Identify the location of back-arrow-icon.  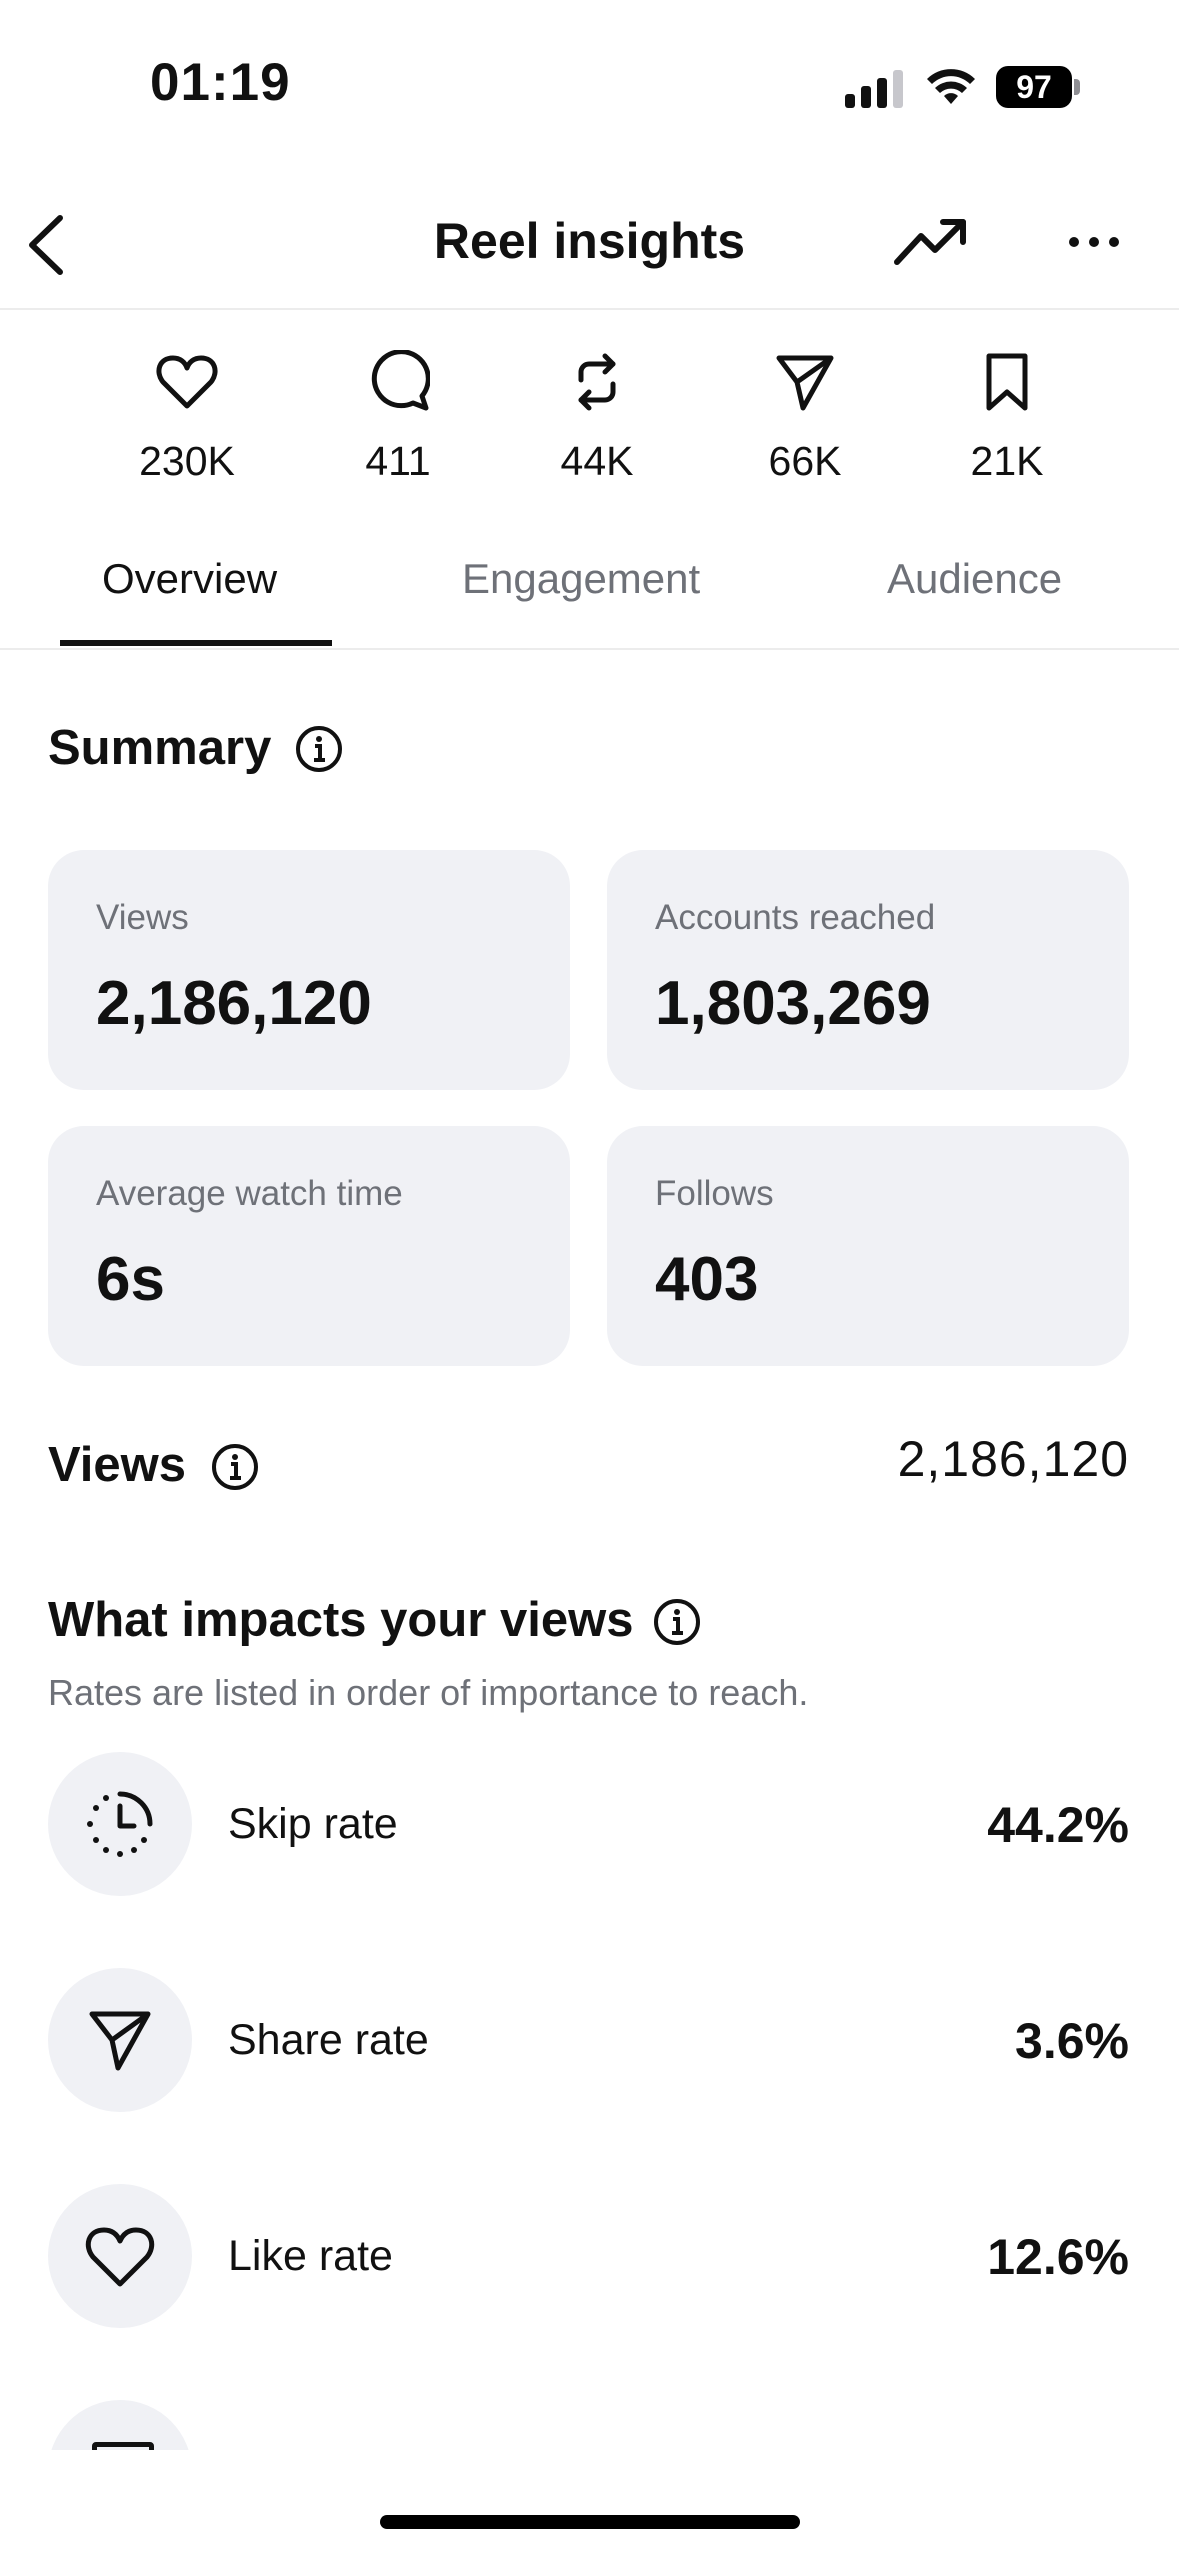
(48, 245).